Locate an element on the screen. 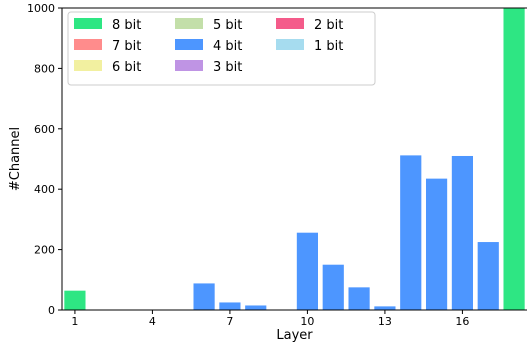 The height and width of the screenshot is (343, 527). legend-label: 6 bit is located at coordinates (126, 67).